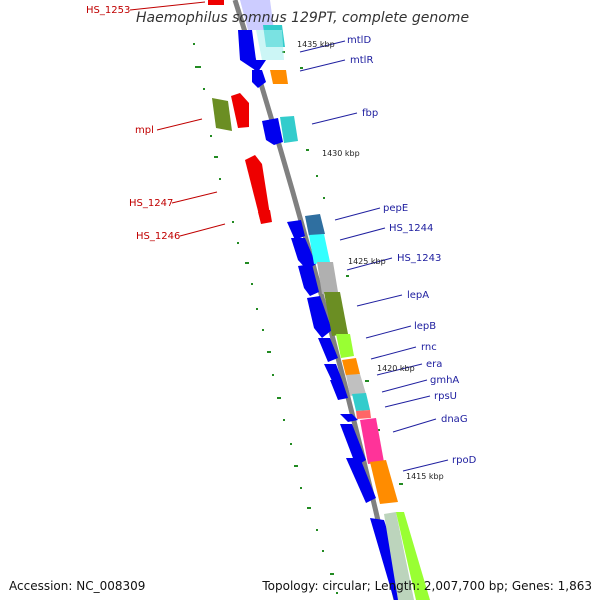  I want to click on scale-label-1425: 1425 kbp, so click(367, 261).